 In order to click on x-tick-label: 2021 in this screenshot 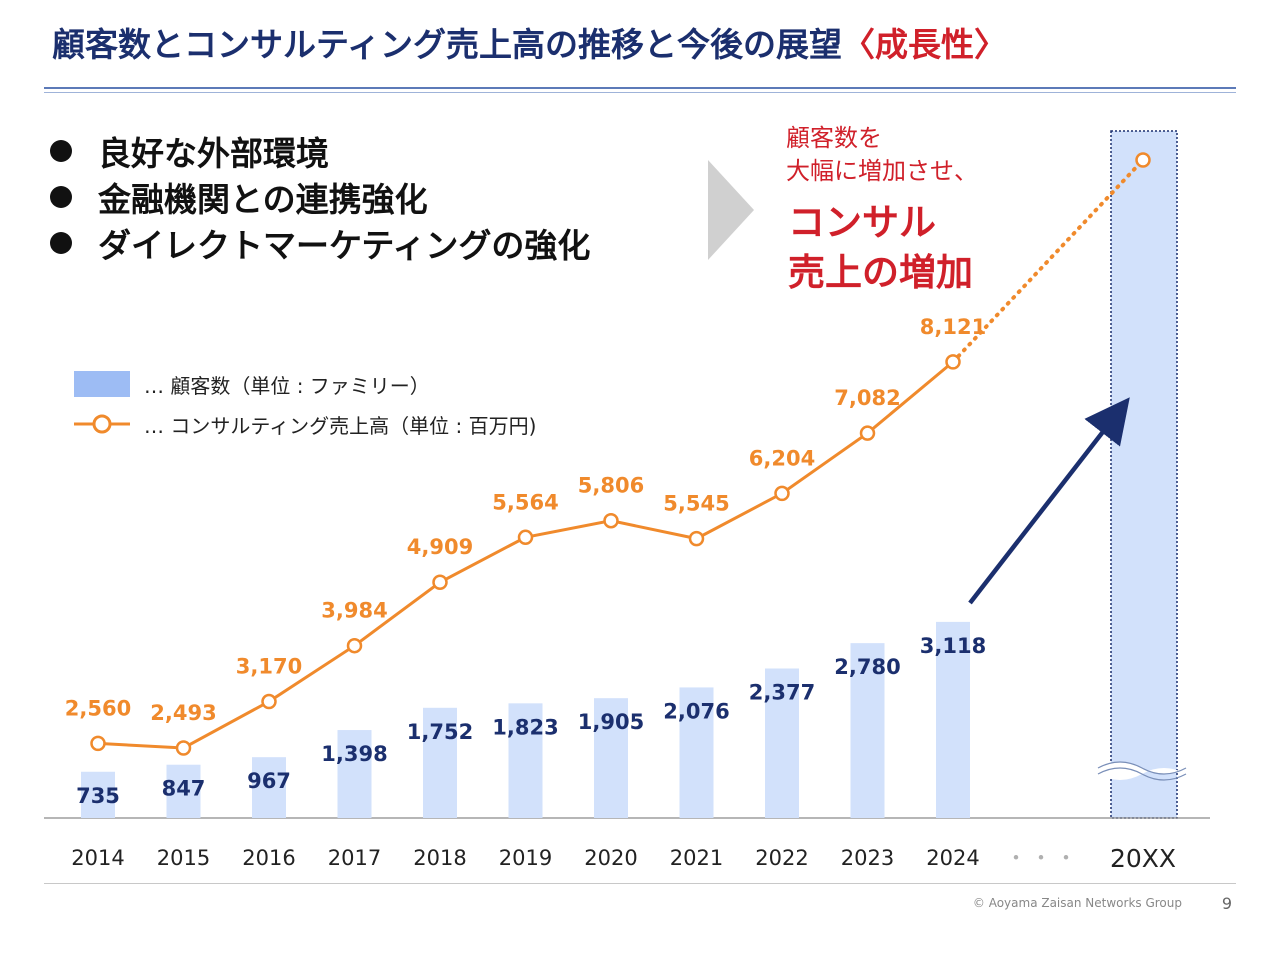, I will do `click(696, 858)`.